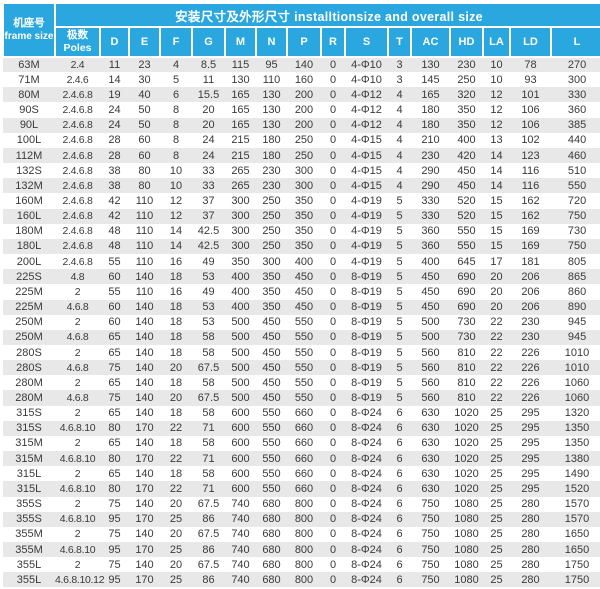  What do you see at coordinates (240, 42) in the screenshot?
I see `column-header-m: M` at bounding box center [240, 42].